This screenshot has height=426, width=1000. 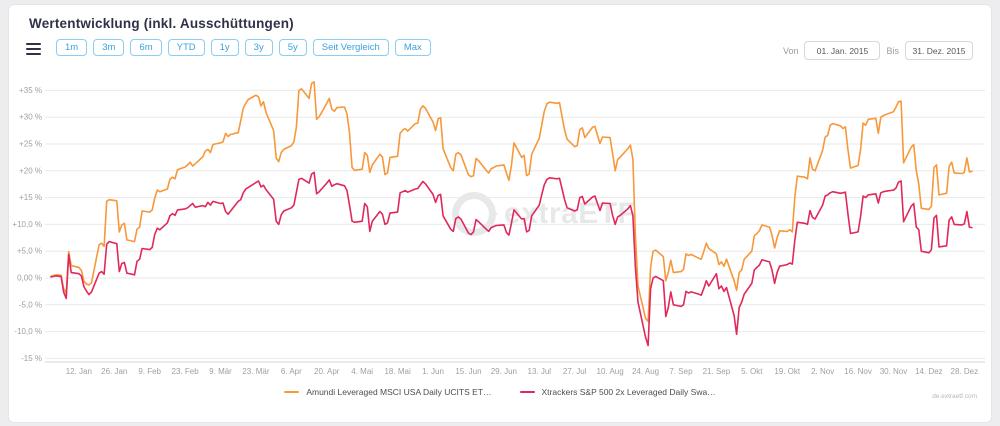 I want to click on range-button-max: Max, so click(x=412, y=47).